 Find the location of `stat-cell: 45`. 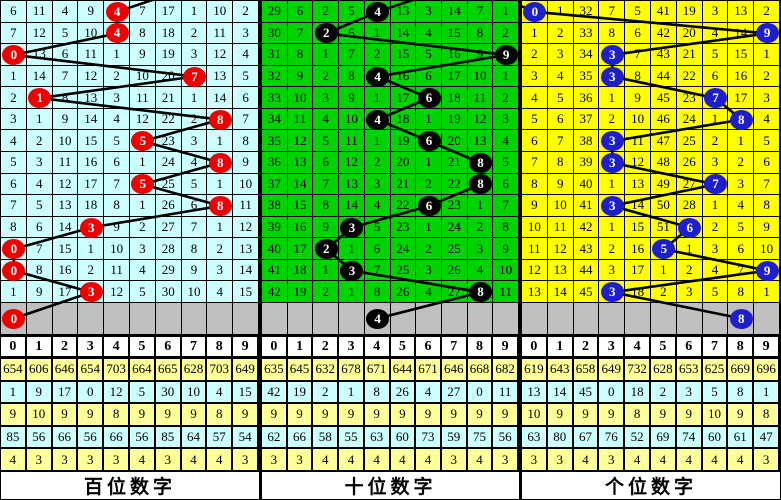

stat-cell: 45 is located at coordinates (586, 393).